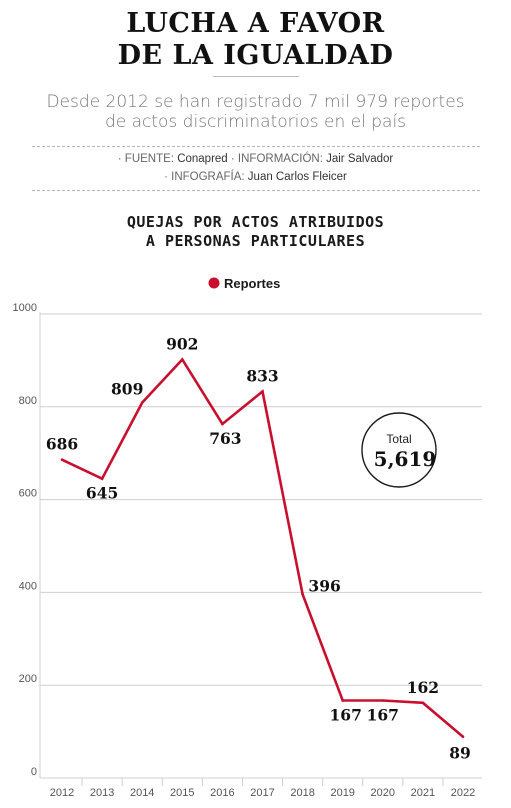 The height and width of the screenshot is (808, 511). Describe the element at coordinates (102, 479) in the screenshot. I see `data-point-2013` at that location.